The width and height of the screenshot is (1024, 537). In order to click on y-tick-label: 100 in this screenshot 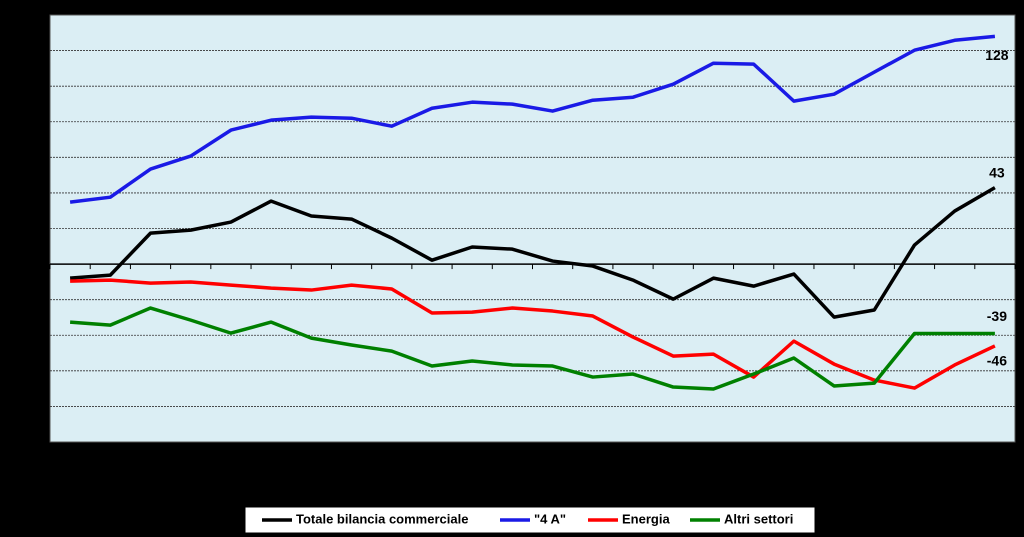, I will do `click(33, 85)`.